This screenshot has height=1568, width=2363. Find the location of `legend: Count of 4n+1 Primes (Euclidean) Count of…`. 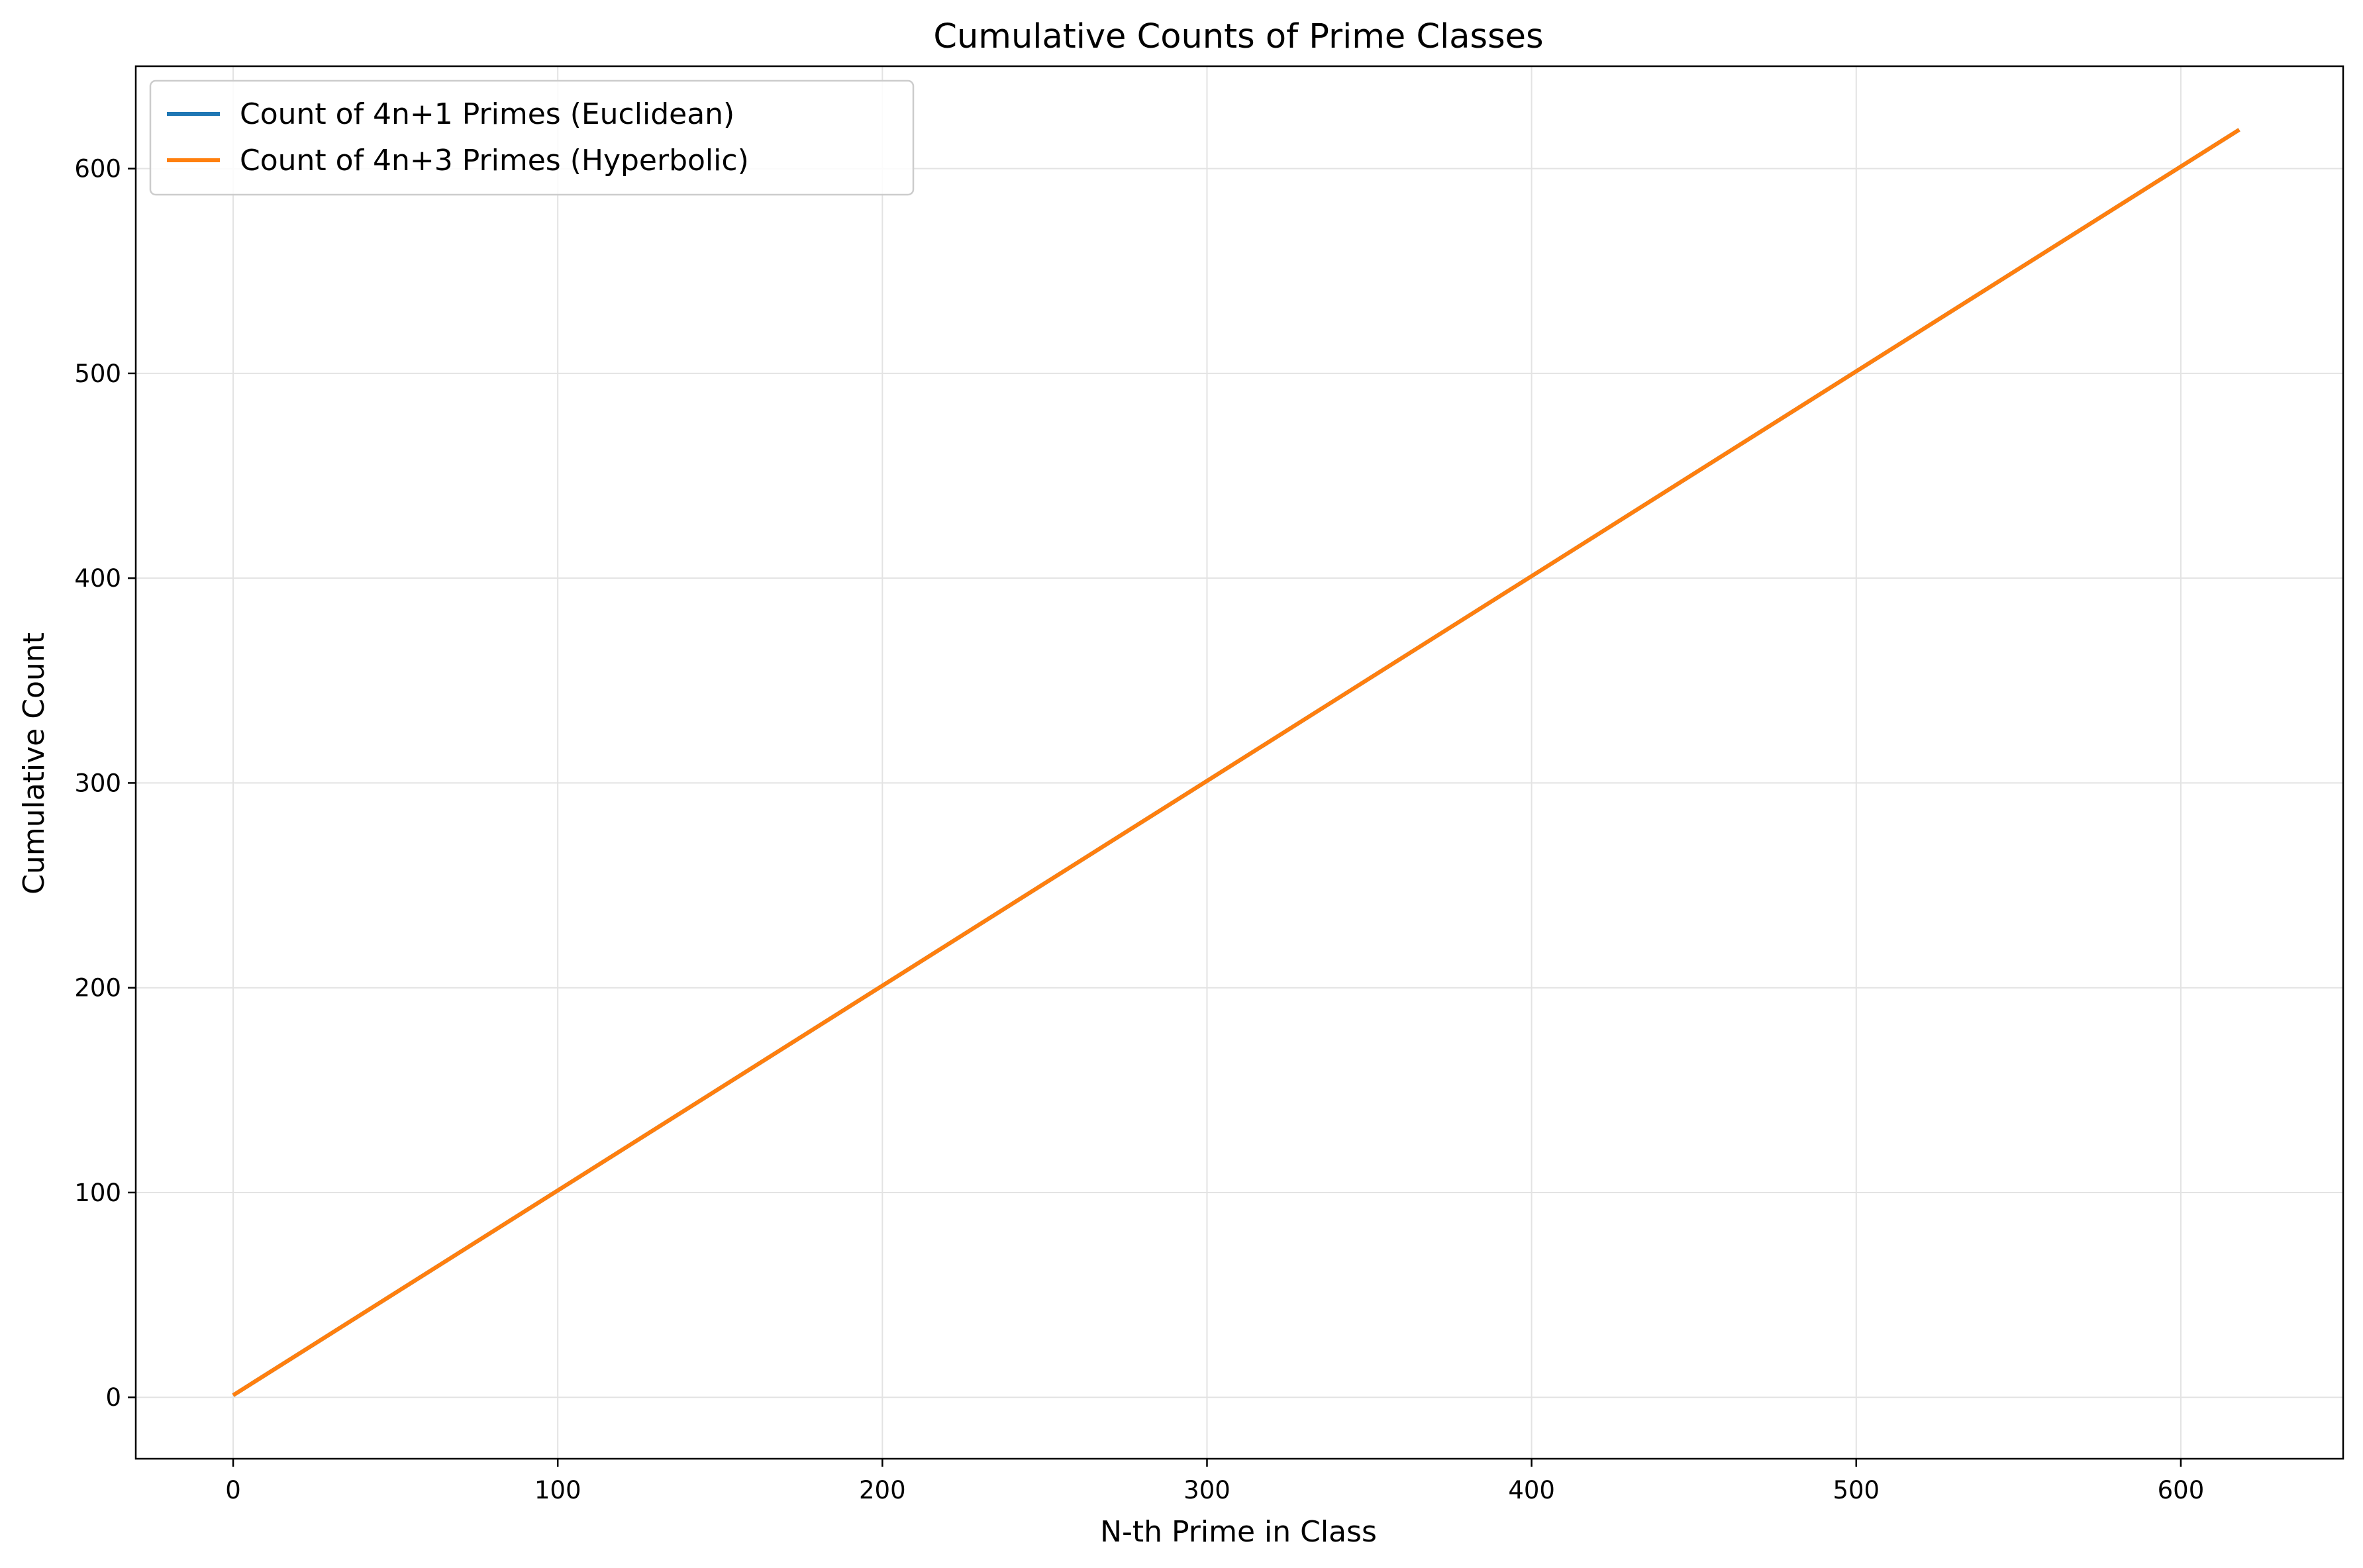

legend: Count of 4n+1 Primes (Euclidean) Count of… is located at coordinates (532, 137).